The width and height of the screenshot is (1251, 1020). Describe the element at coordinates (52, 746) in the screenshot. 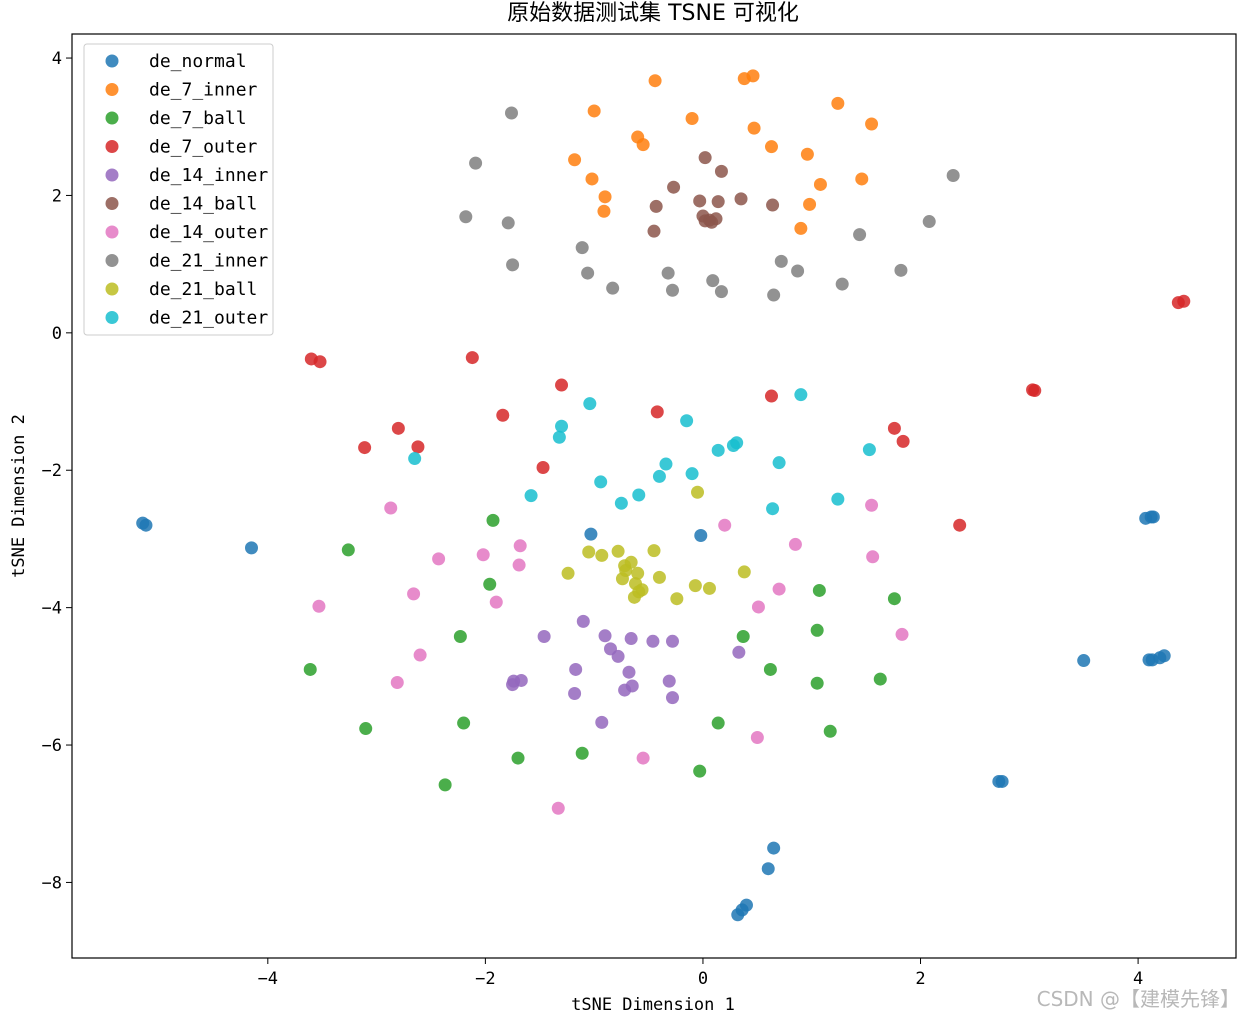

I see `y-tick-label: −6` at that location.